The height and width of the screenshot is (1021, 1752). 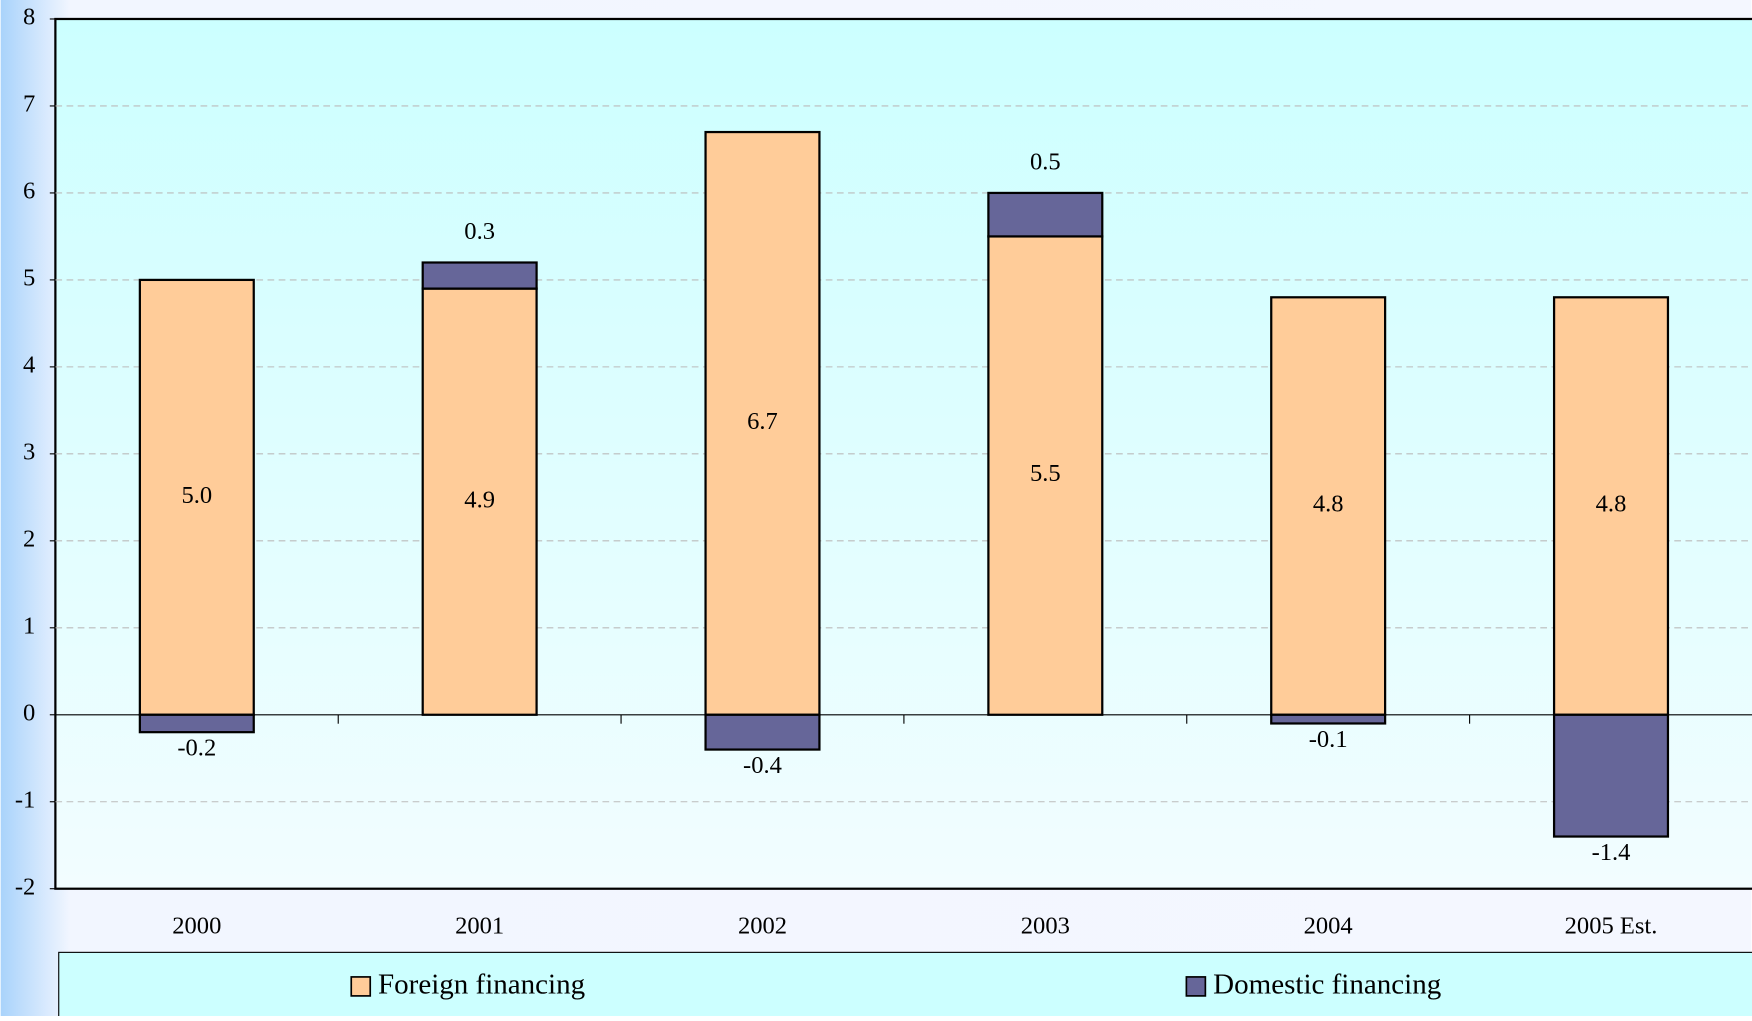 I want to click on y-tick-label: 6, so click(x=29, y=191).